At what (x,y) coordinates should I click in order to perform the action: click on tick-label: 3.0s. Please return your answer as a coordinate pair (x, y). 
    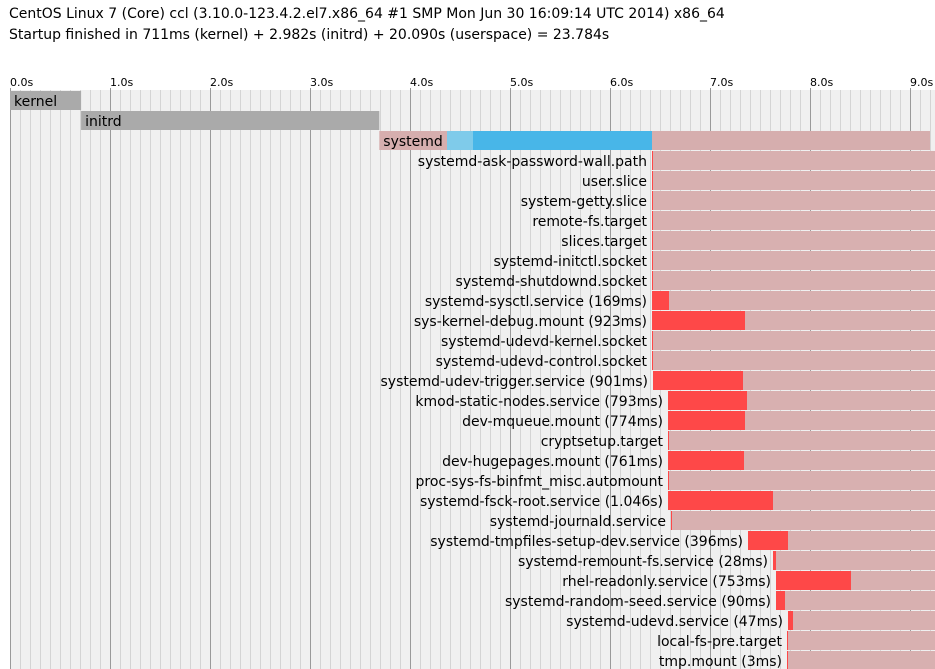
    Looking at the image, I should click on (321, 82).